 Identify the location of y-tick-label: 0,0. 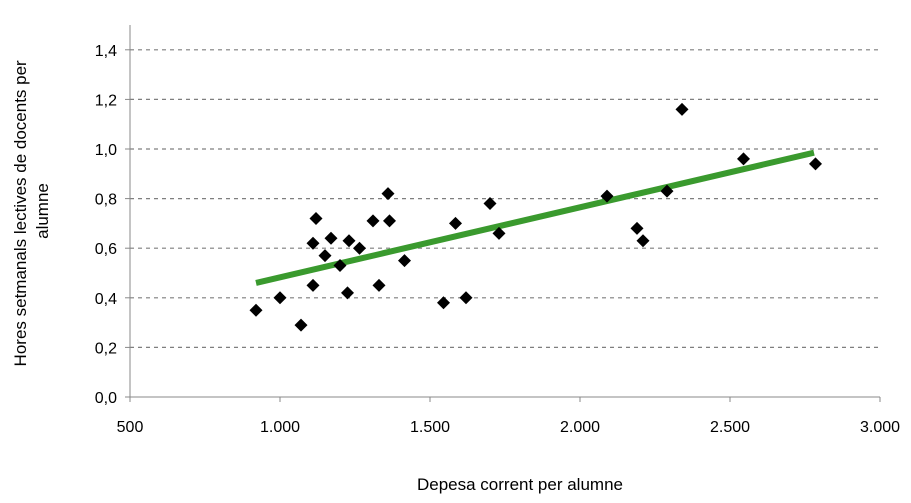
(106, 398).